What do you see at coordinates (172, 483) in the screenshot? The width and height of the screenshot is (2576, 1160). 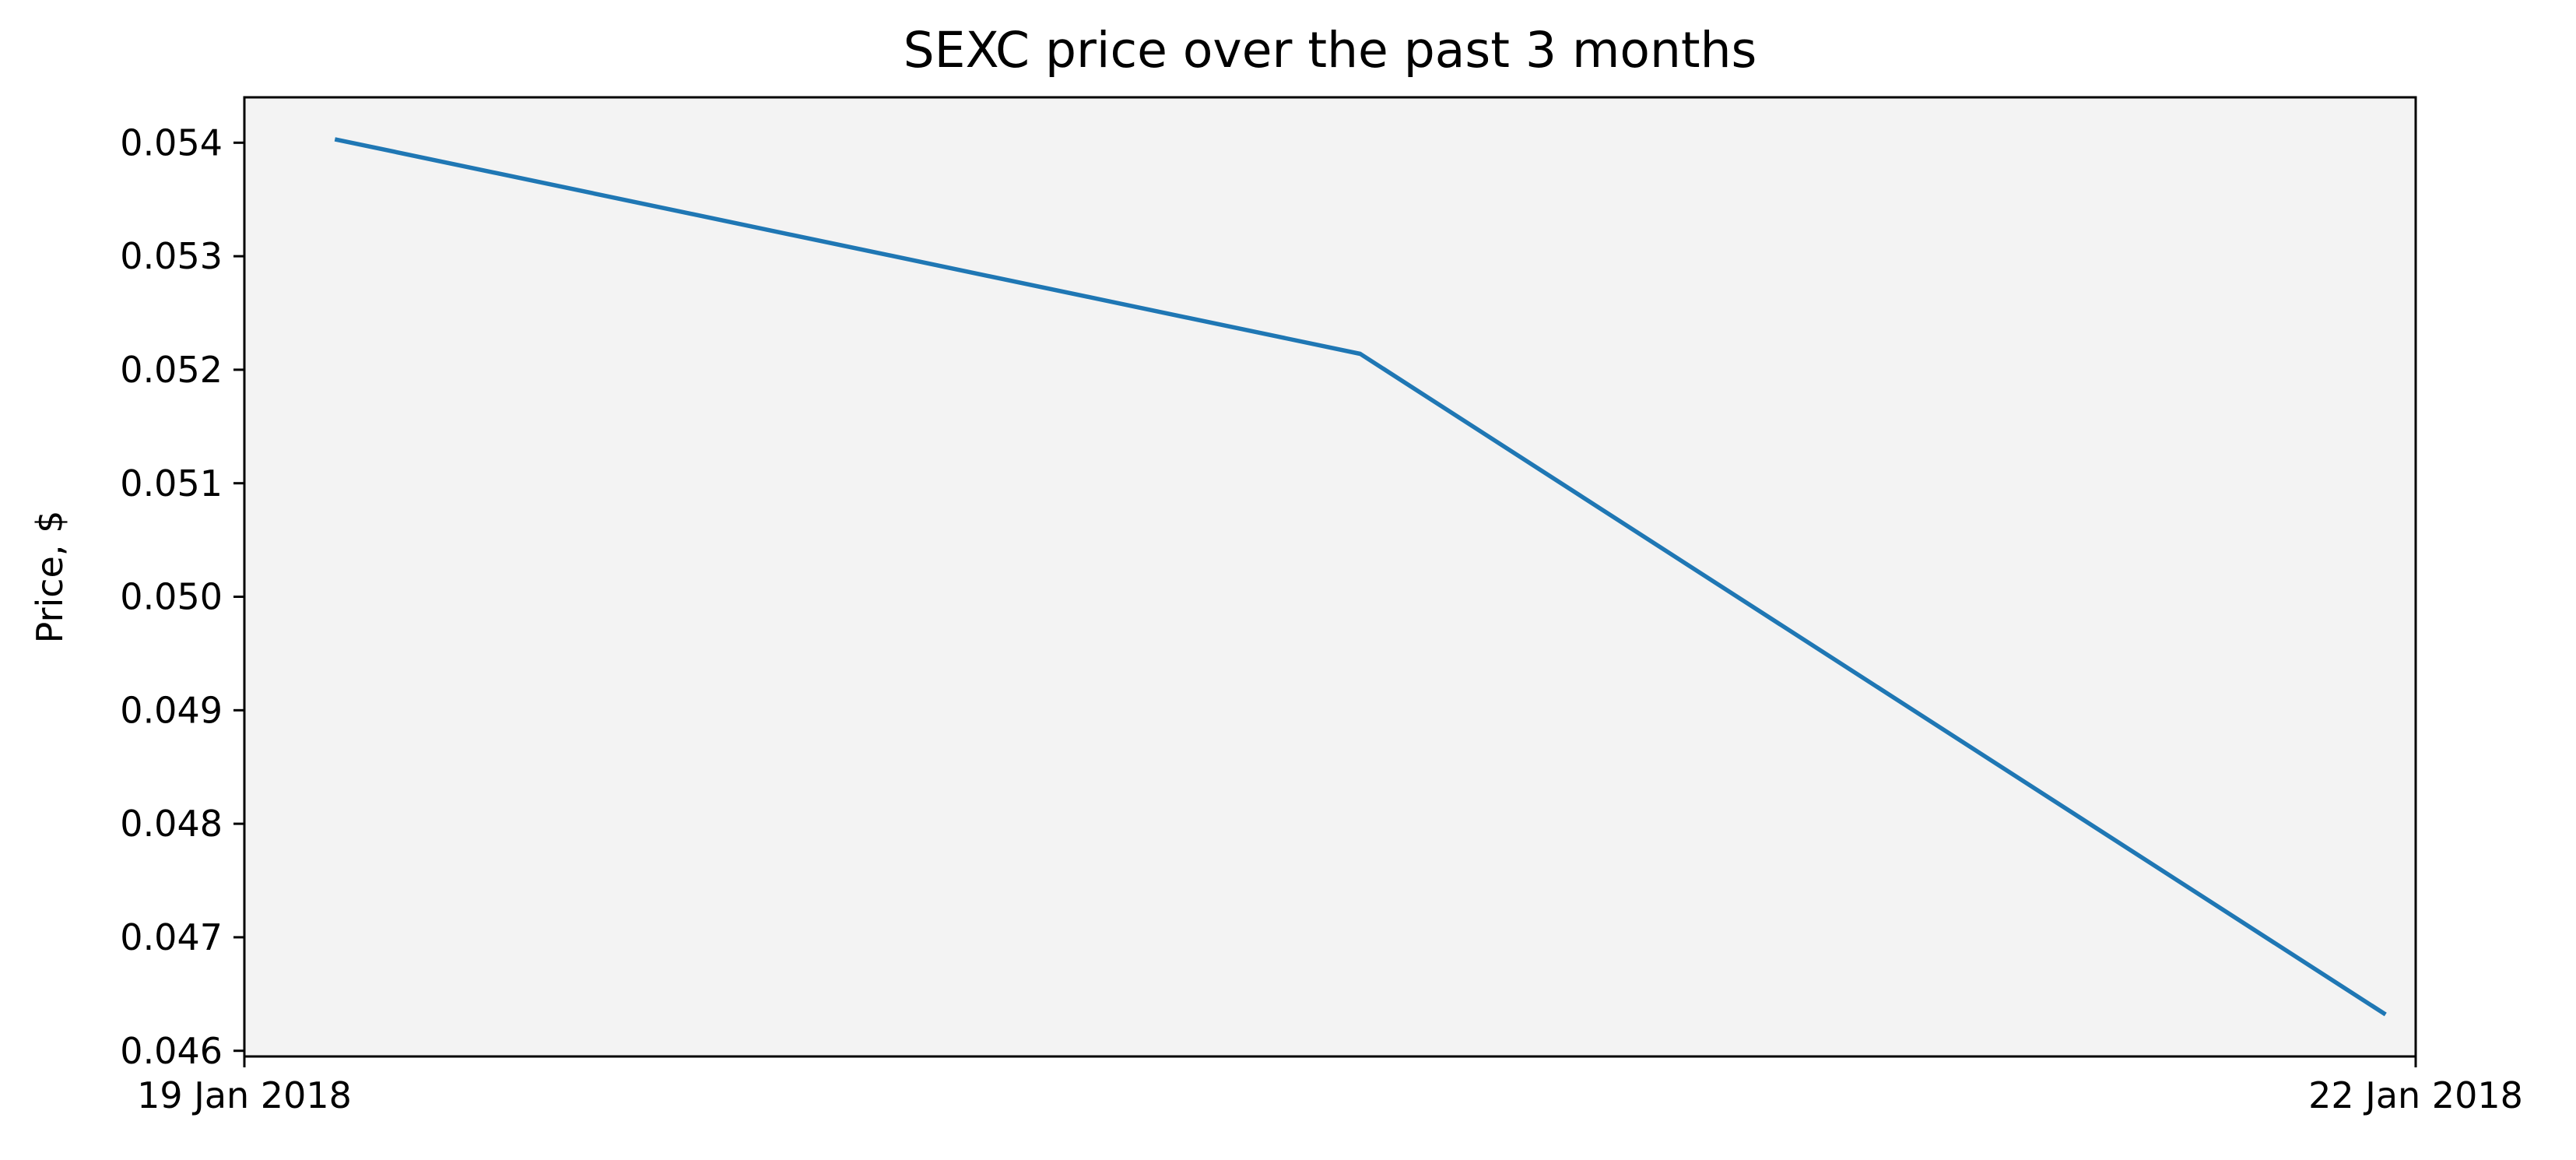 I see `y-tick-label: 0.051` at bounding box center [172, 483].